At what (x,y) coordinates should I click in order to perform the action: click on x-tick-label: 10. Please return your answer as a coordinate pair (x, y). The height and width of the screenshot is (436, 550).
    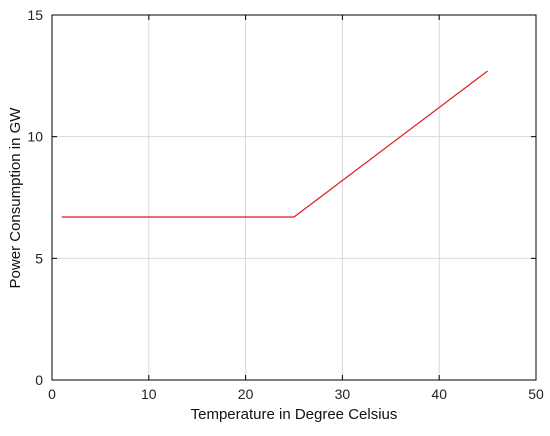
    Looking at the image, I should click on (149, 394).